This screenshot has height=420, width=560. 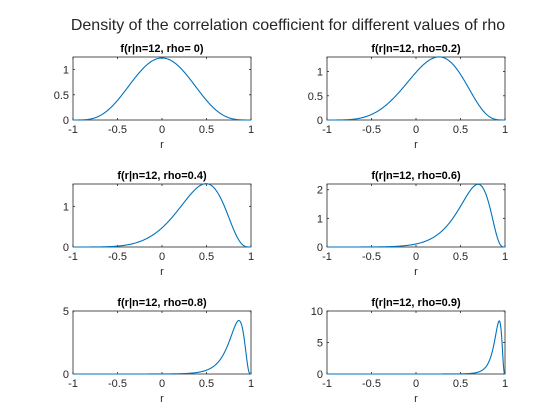 I want to click on subplot-4: f(r|n=12, rho=0.6) -1 -0.5 0 0.5 1 0 1 2 r, so click(x=412, y=224).